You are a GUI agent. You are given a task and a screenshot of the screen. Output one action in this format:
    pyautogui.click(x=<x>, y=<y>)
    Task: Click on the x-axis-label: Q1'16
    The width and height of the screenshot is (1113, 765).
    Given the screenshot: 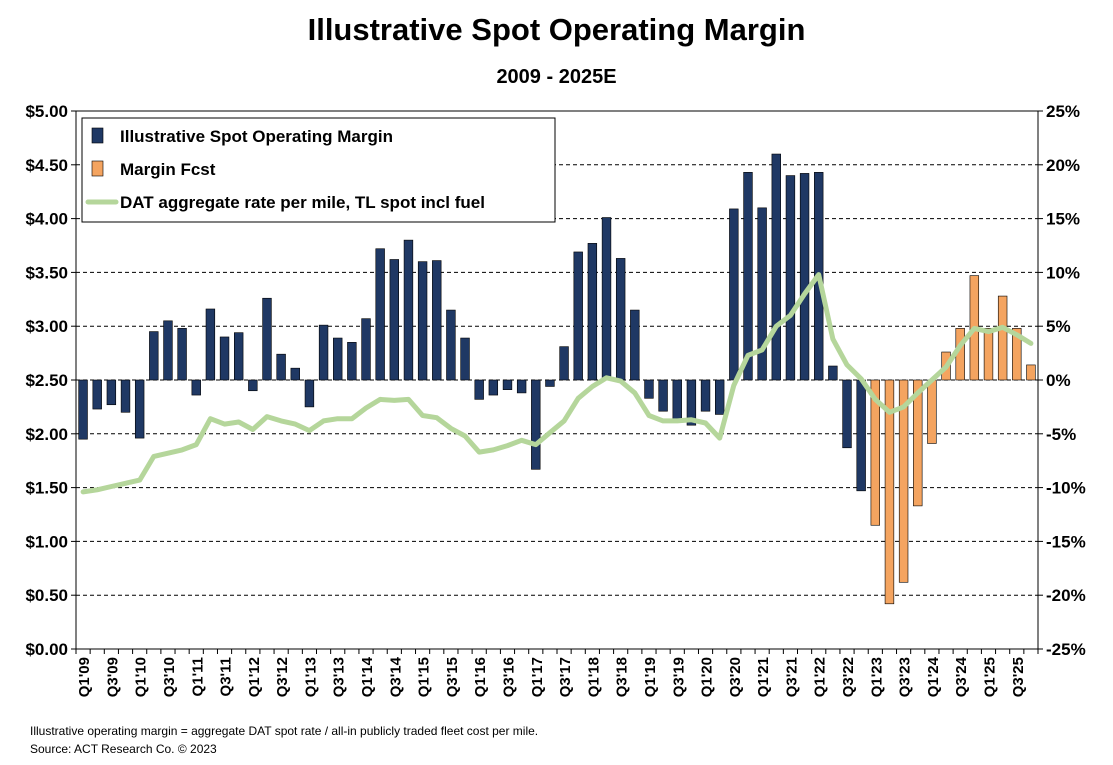 What is the action you would take?
    pyautogui.click(x=480, y=677)
    